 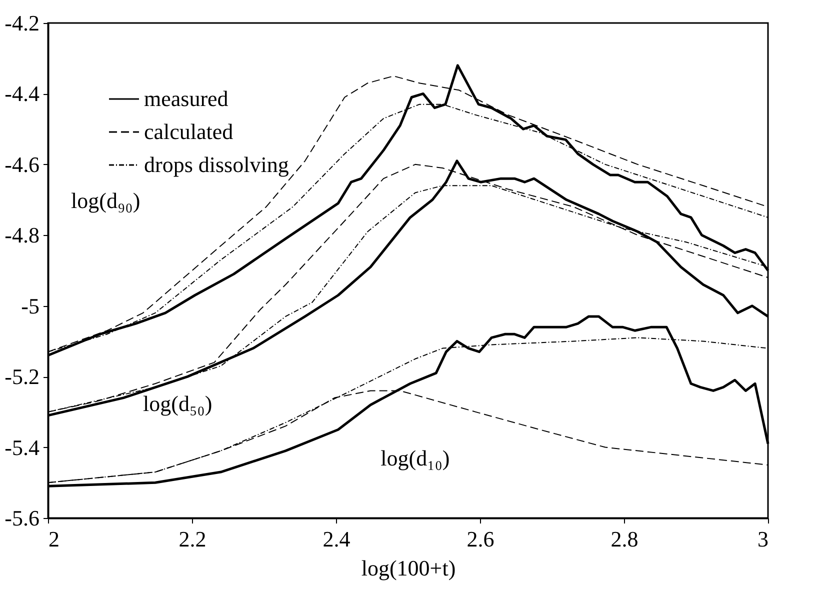 I want to click on y-tick-label: -5.4, so click(x=22, y=447).